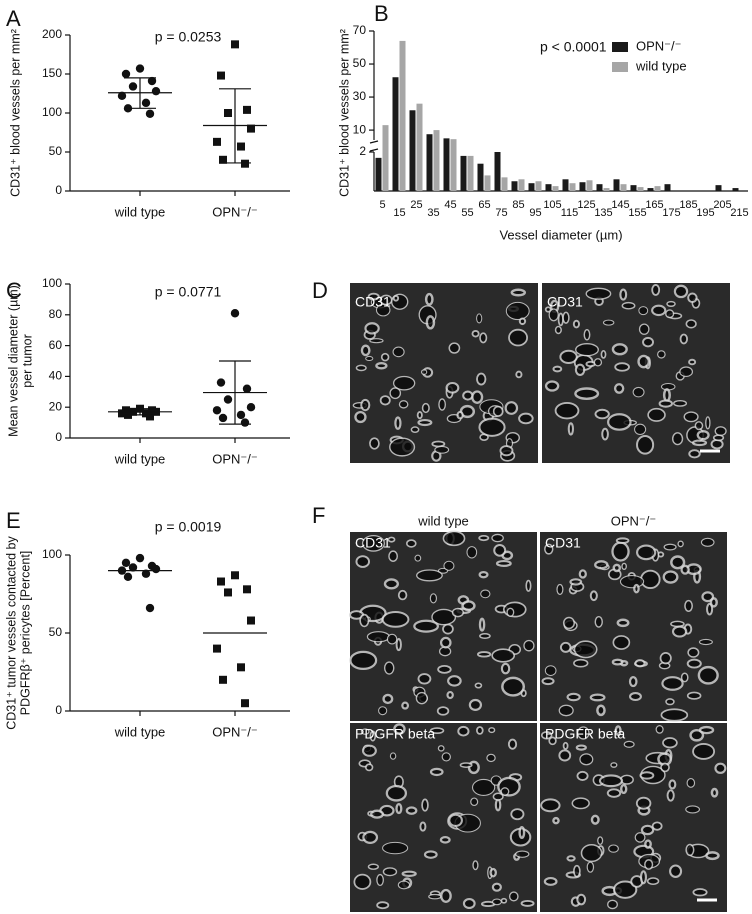 This screenshot has width=752, height=914. Describe the element at coordinates (570, 213) in the screenshot. I see `x-tick-label: 115` at that location.